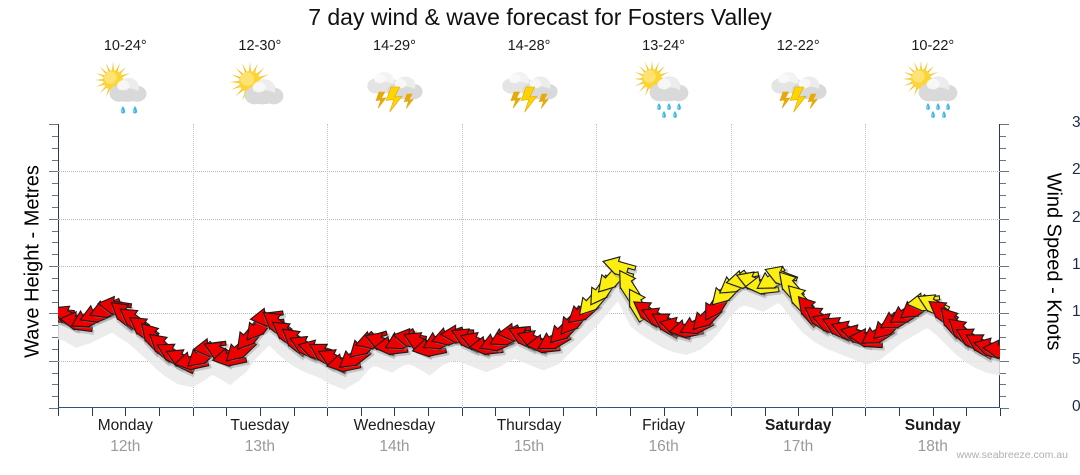 The height and width of the screenshot is (475, 1080). Describe the element at coordinates (260, 425) in the screenshot. I see `day-name: Tuesday` at that location.